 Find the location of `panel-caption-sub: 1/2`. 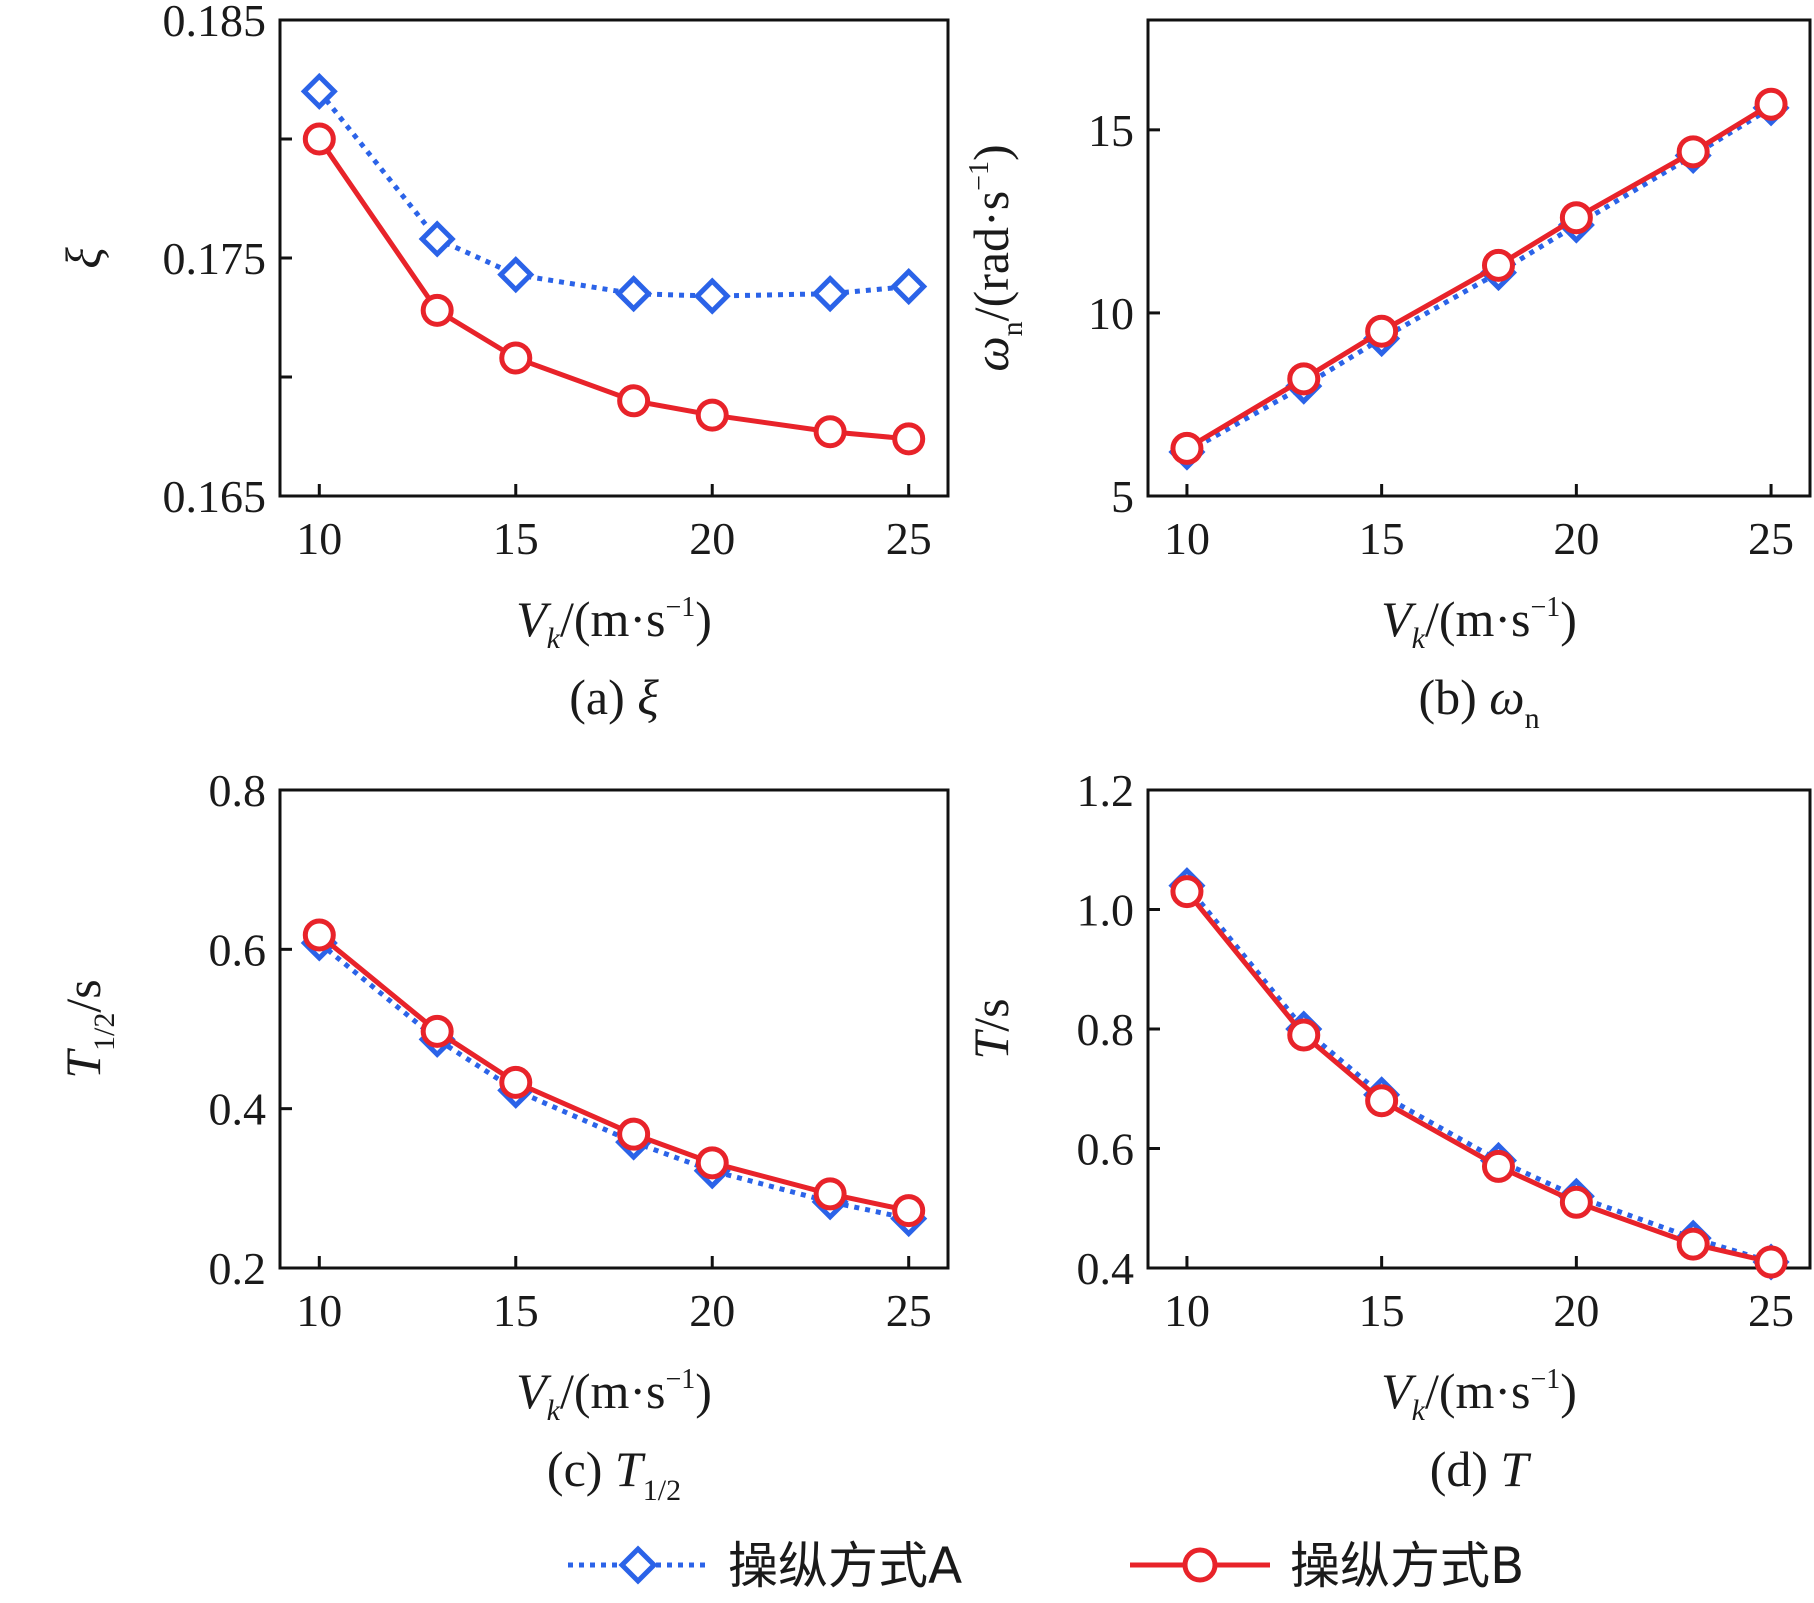

panel-caption-sub: 1/2 is located at coordinates (662, 1490).